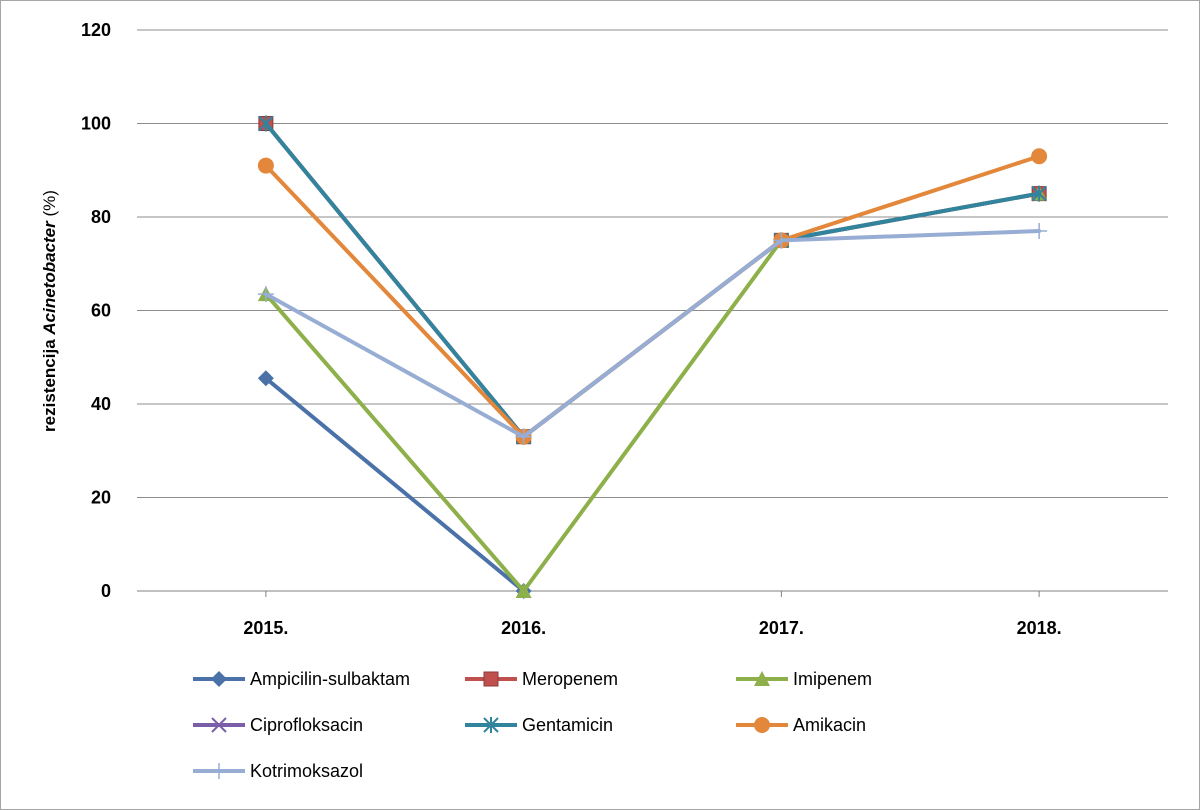 The width and height of the screenshot is (1200, 810). What do you see at coordinates (101, 311) in the screenshot?
I see `y-tick-label: 60` at bounding box center [101, 311].